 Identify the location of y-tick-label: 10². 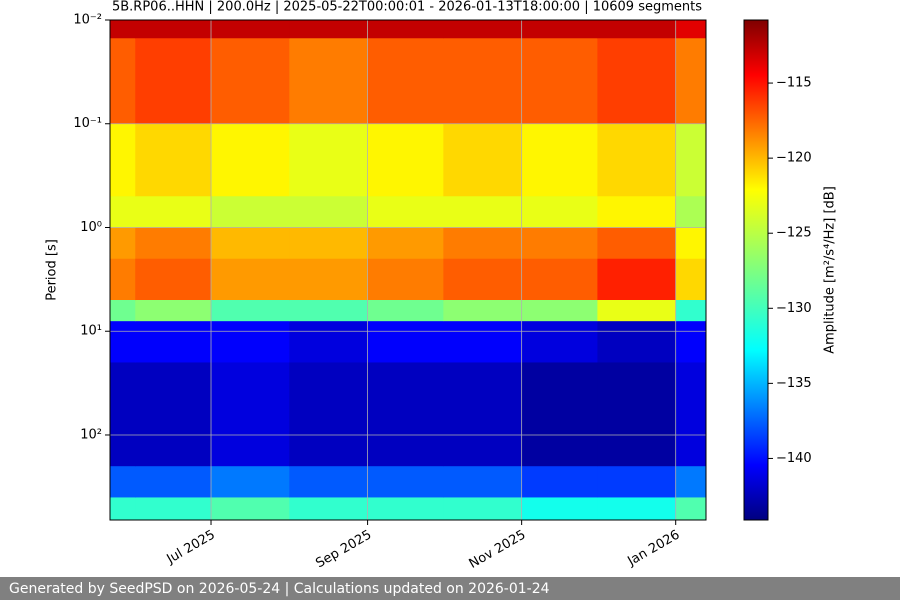
(91, 434).